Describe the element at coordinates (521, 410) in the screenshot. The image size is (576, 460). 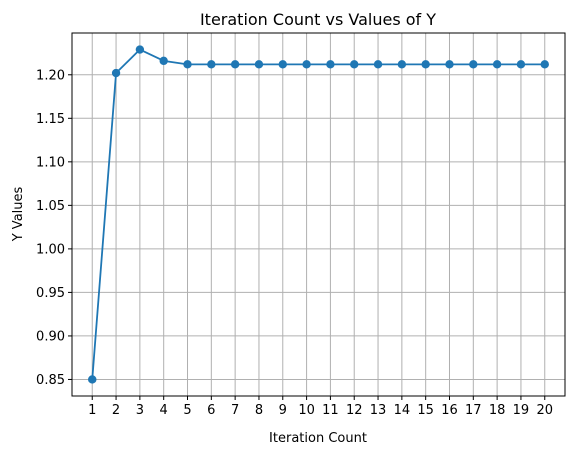
I see `x-tick-label: 19` at that location.